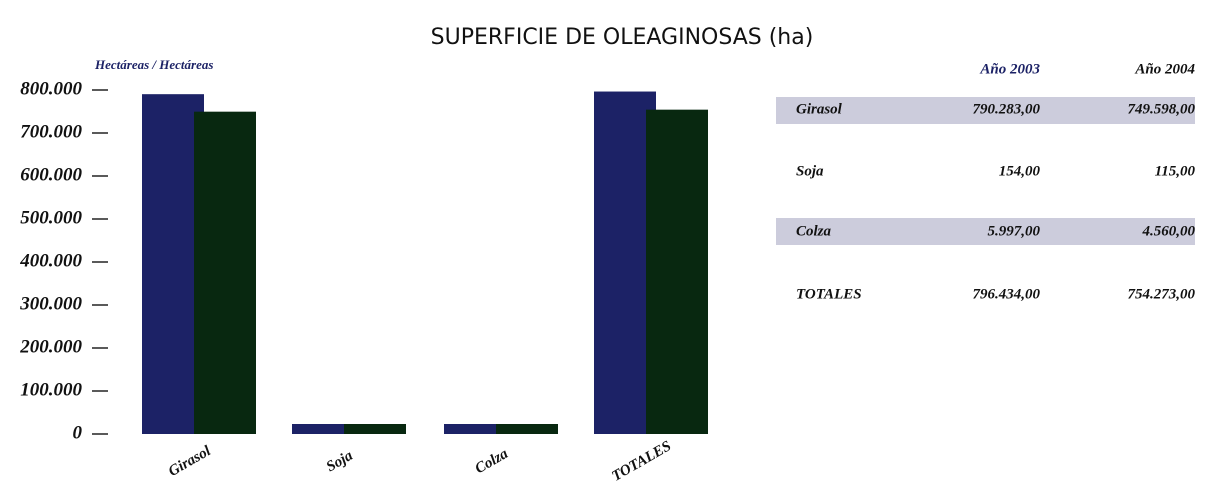 The height and width of the screenshot is (504, 1220). Describe the element at coordinates (1007, 294) in the screenshot. I see `table-cell: 796.434,00` at that location.